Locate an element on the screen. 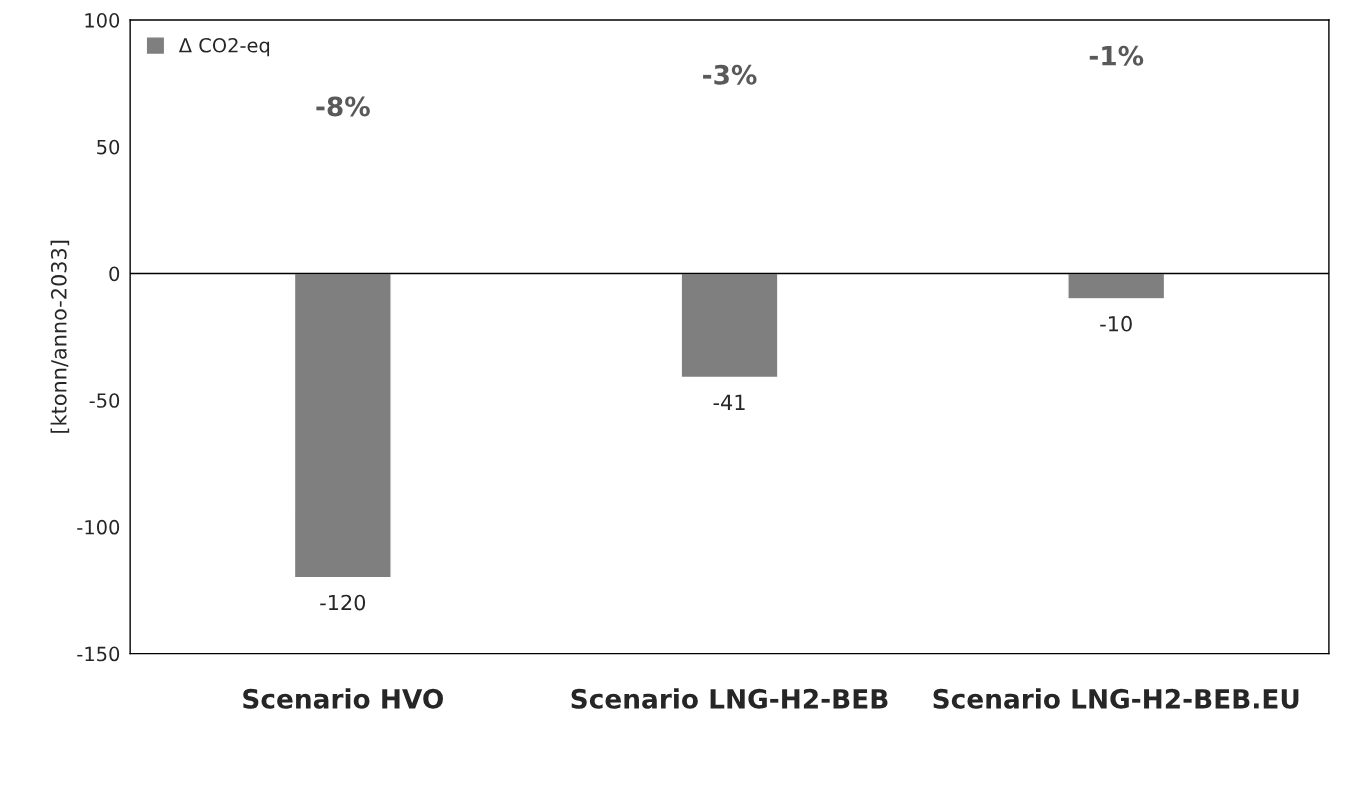 The height and width of the screenshot is (802, 1370). x-tick-label: Scenario LNG-H2-BEB.EU is located at coordinates (1116, 698).